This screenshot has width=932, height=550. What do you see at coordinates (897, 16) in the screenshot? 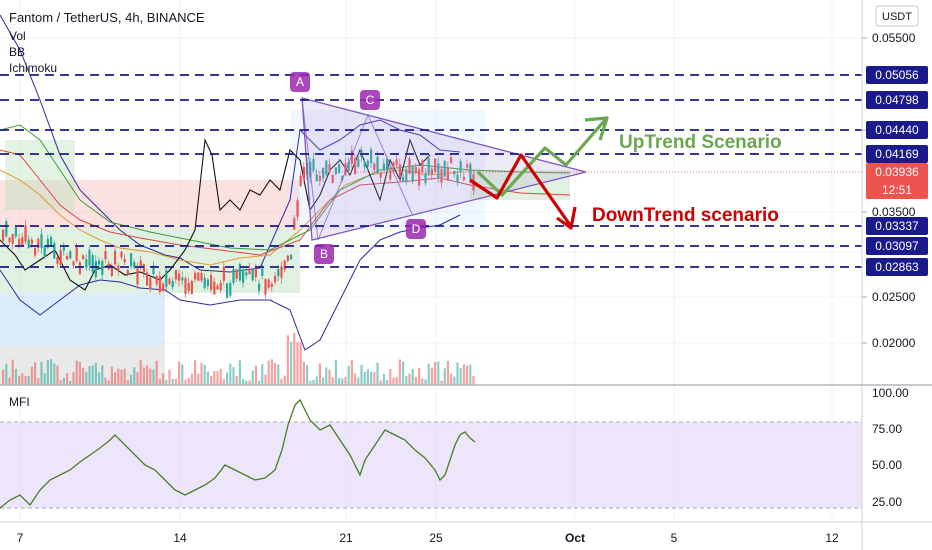
I see `currency-button: USDT` at bounding box center [897, 16].